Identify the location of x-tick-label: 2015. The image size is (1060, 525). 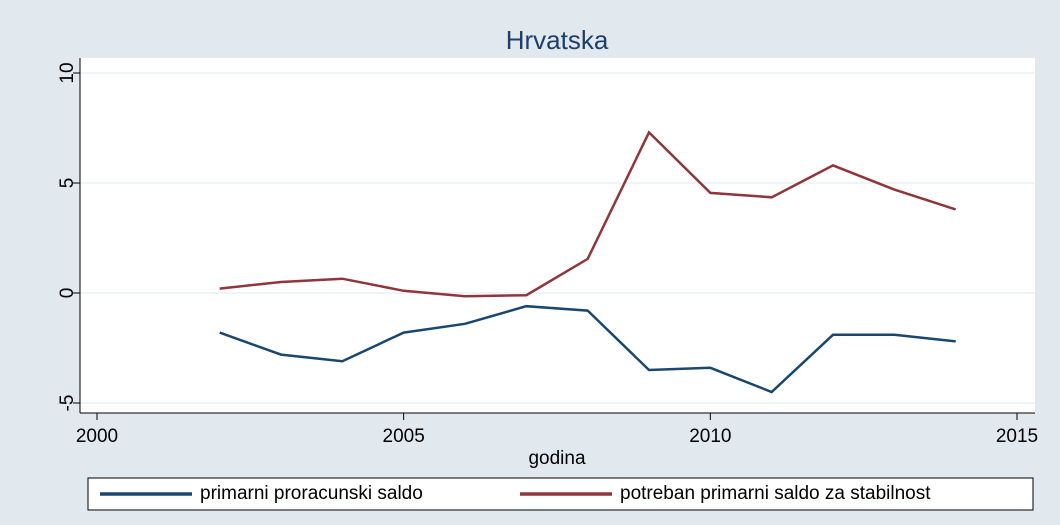
(1017, 436).